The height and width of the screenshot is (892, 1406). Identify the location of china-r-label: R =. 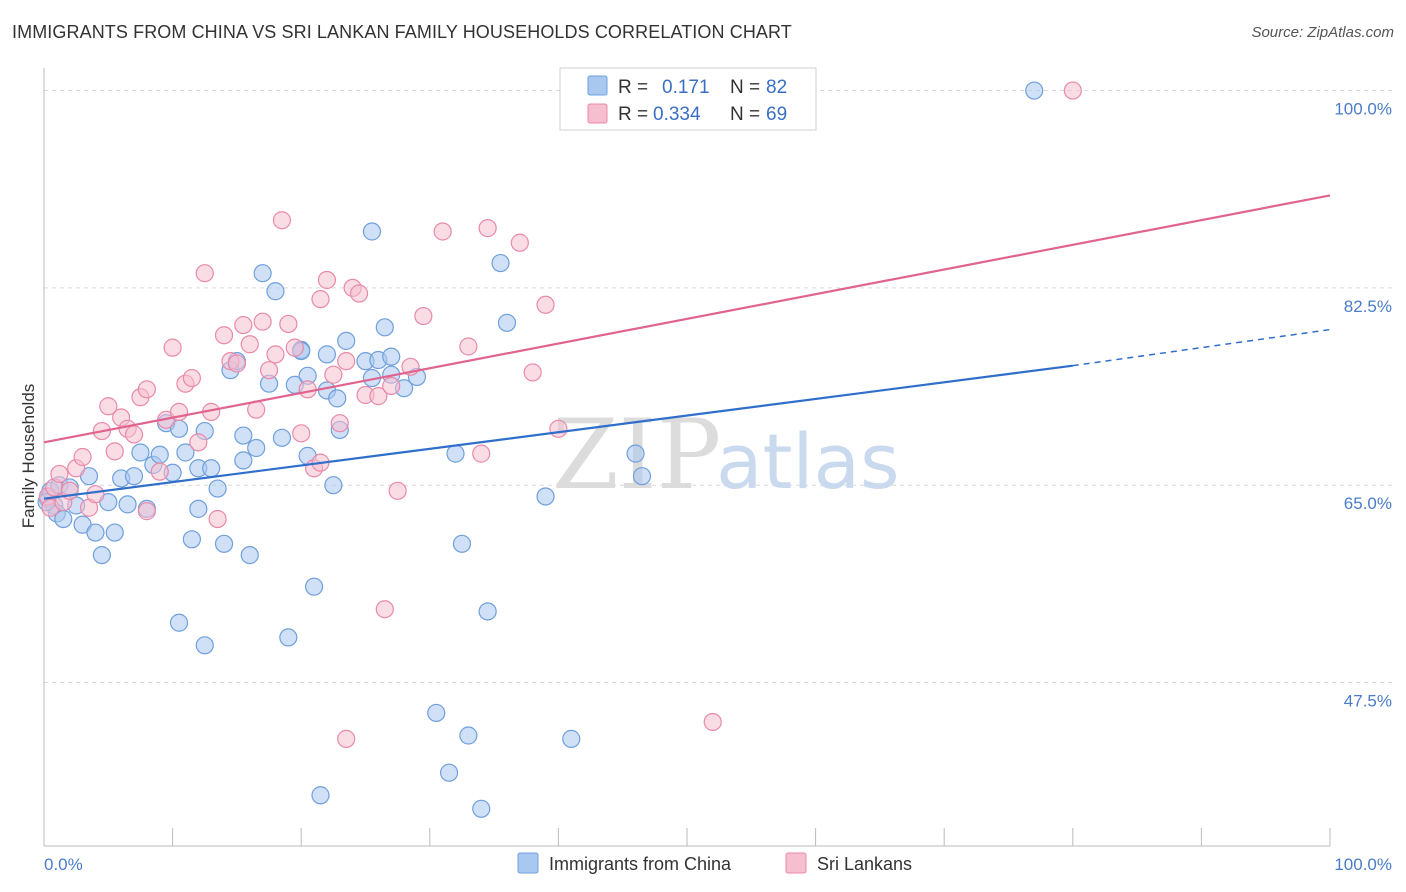
(633, 87).